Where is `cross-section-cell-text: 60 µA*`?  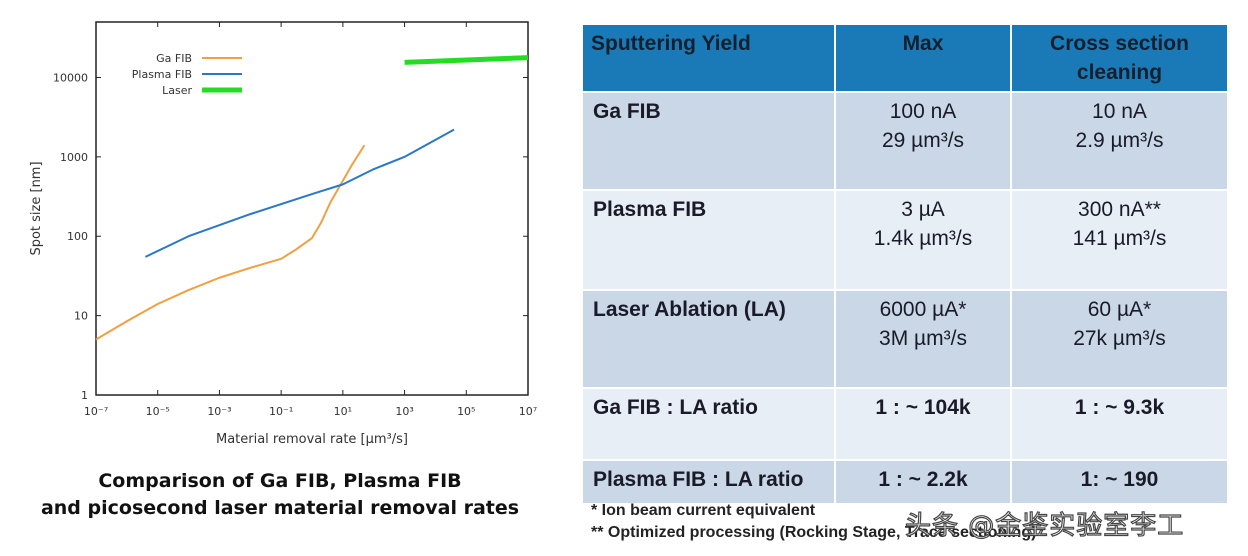
cross-section-cell-text: 60 µA* is located at coordinates (1119, 309).